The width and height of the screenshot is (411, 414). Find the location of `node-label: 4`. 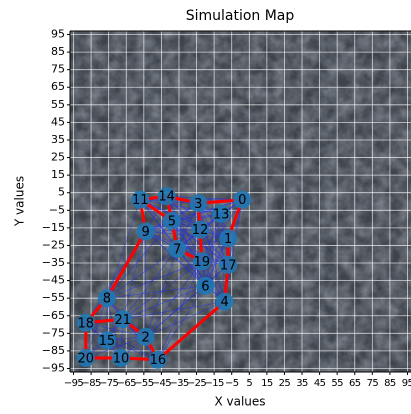

node-label: 4 is located at coordinates (225, 302).